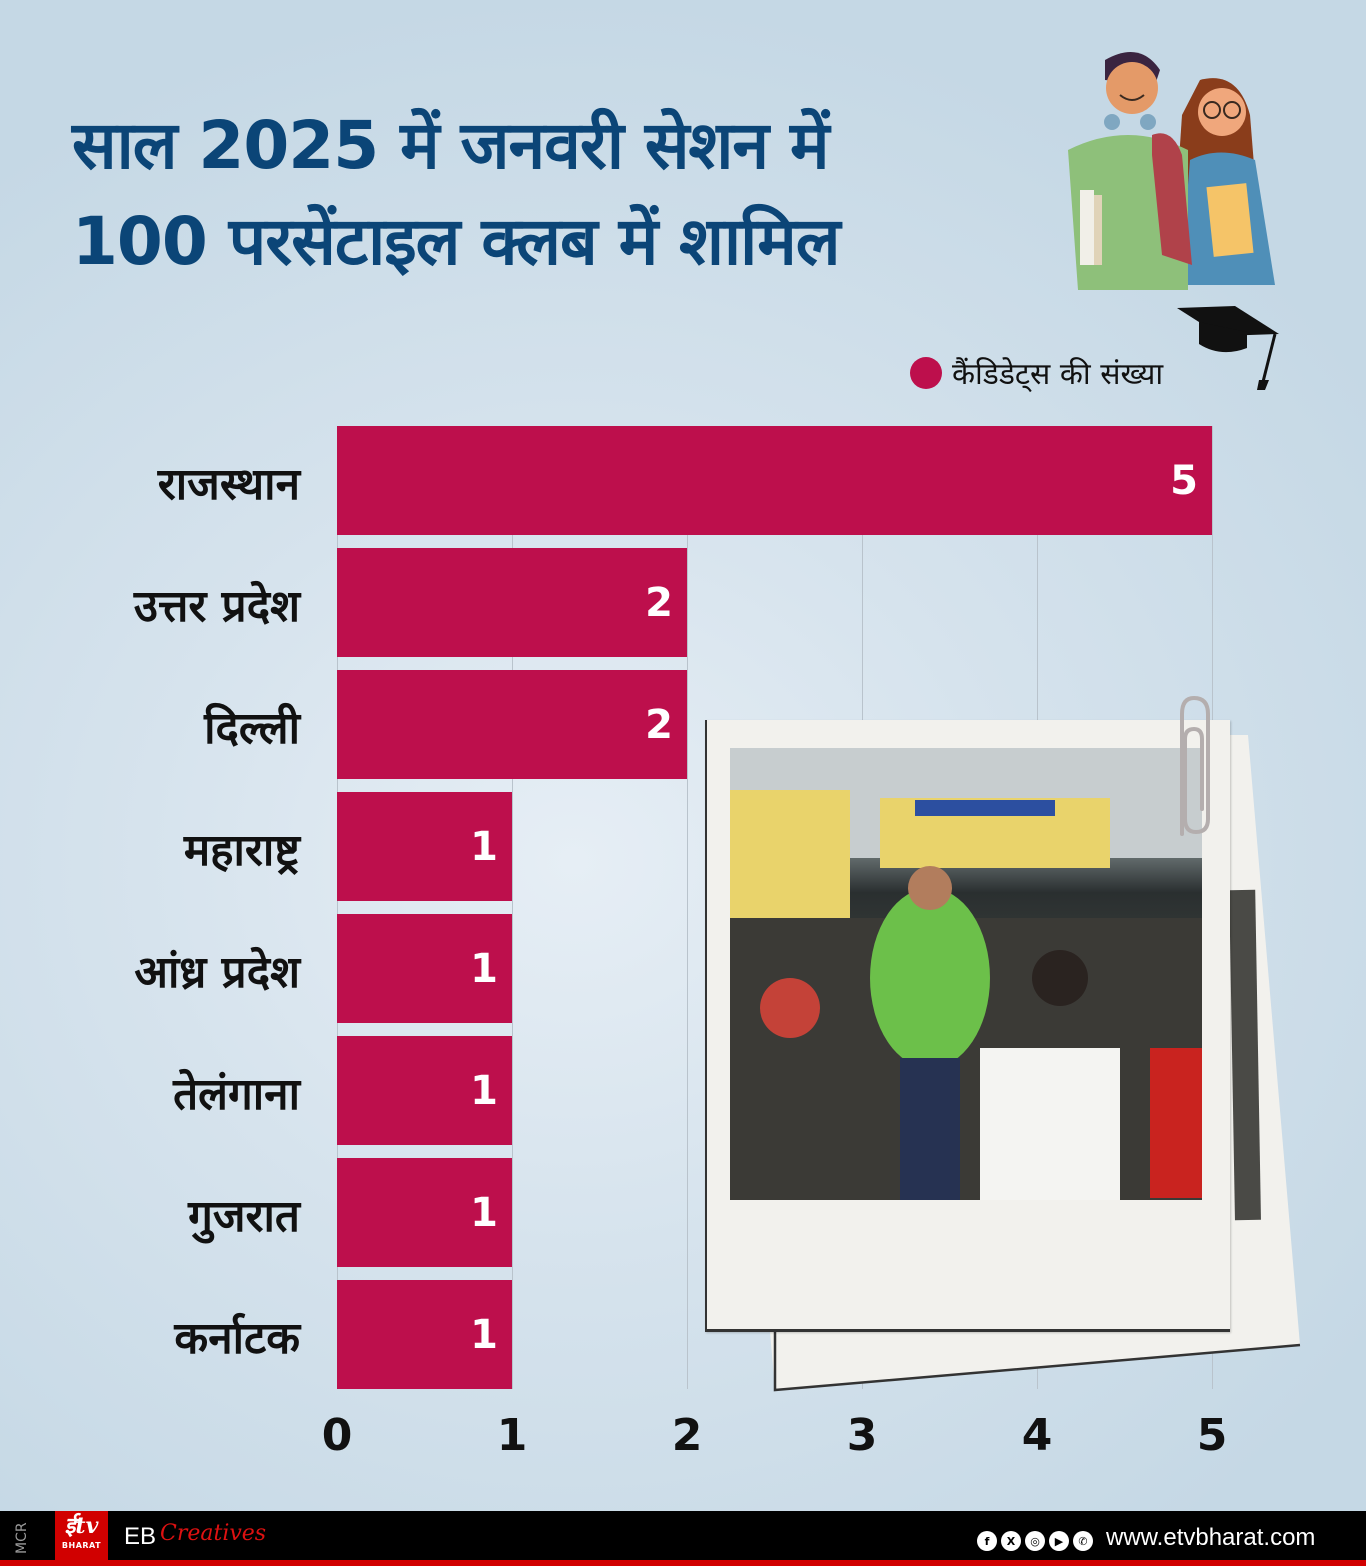 This screenshot has height=1566, width=1366. Describe the element at coordinates (81, 1526) in the screenshot. I see `logo-main: ईtv` at that location.